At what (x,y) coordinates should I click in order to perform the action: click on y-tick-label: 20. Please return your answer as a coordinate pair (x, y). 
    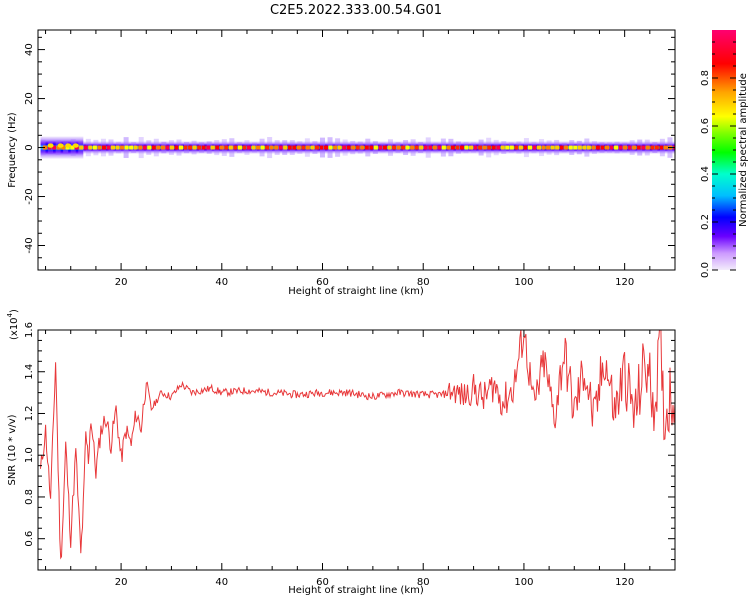
    Looking at the image, I should click on (29, 98).